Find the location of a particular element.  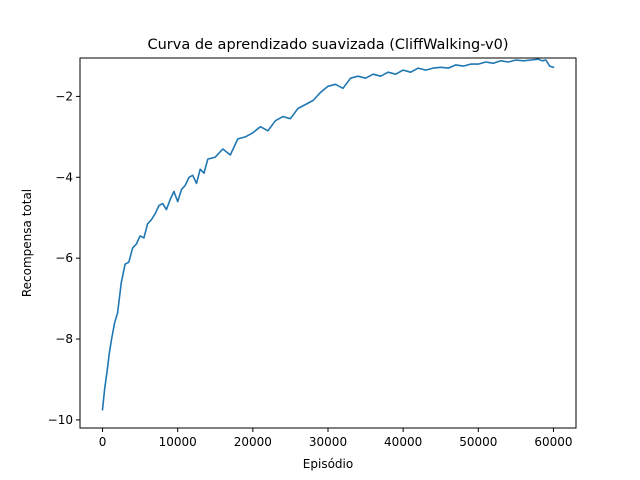

x-tick-label: 0 is located at coordinates (103, 442).